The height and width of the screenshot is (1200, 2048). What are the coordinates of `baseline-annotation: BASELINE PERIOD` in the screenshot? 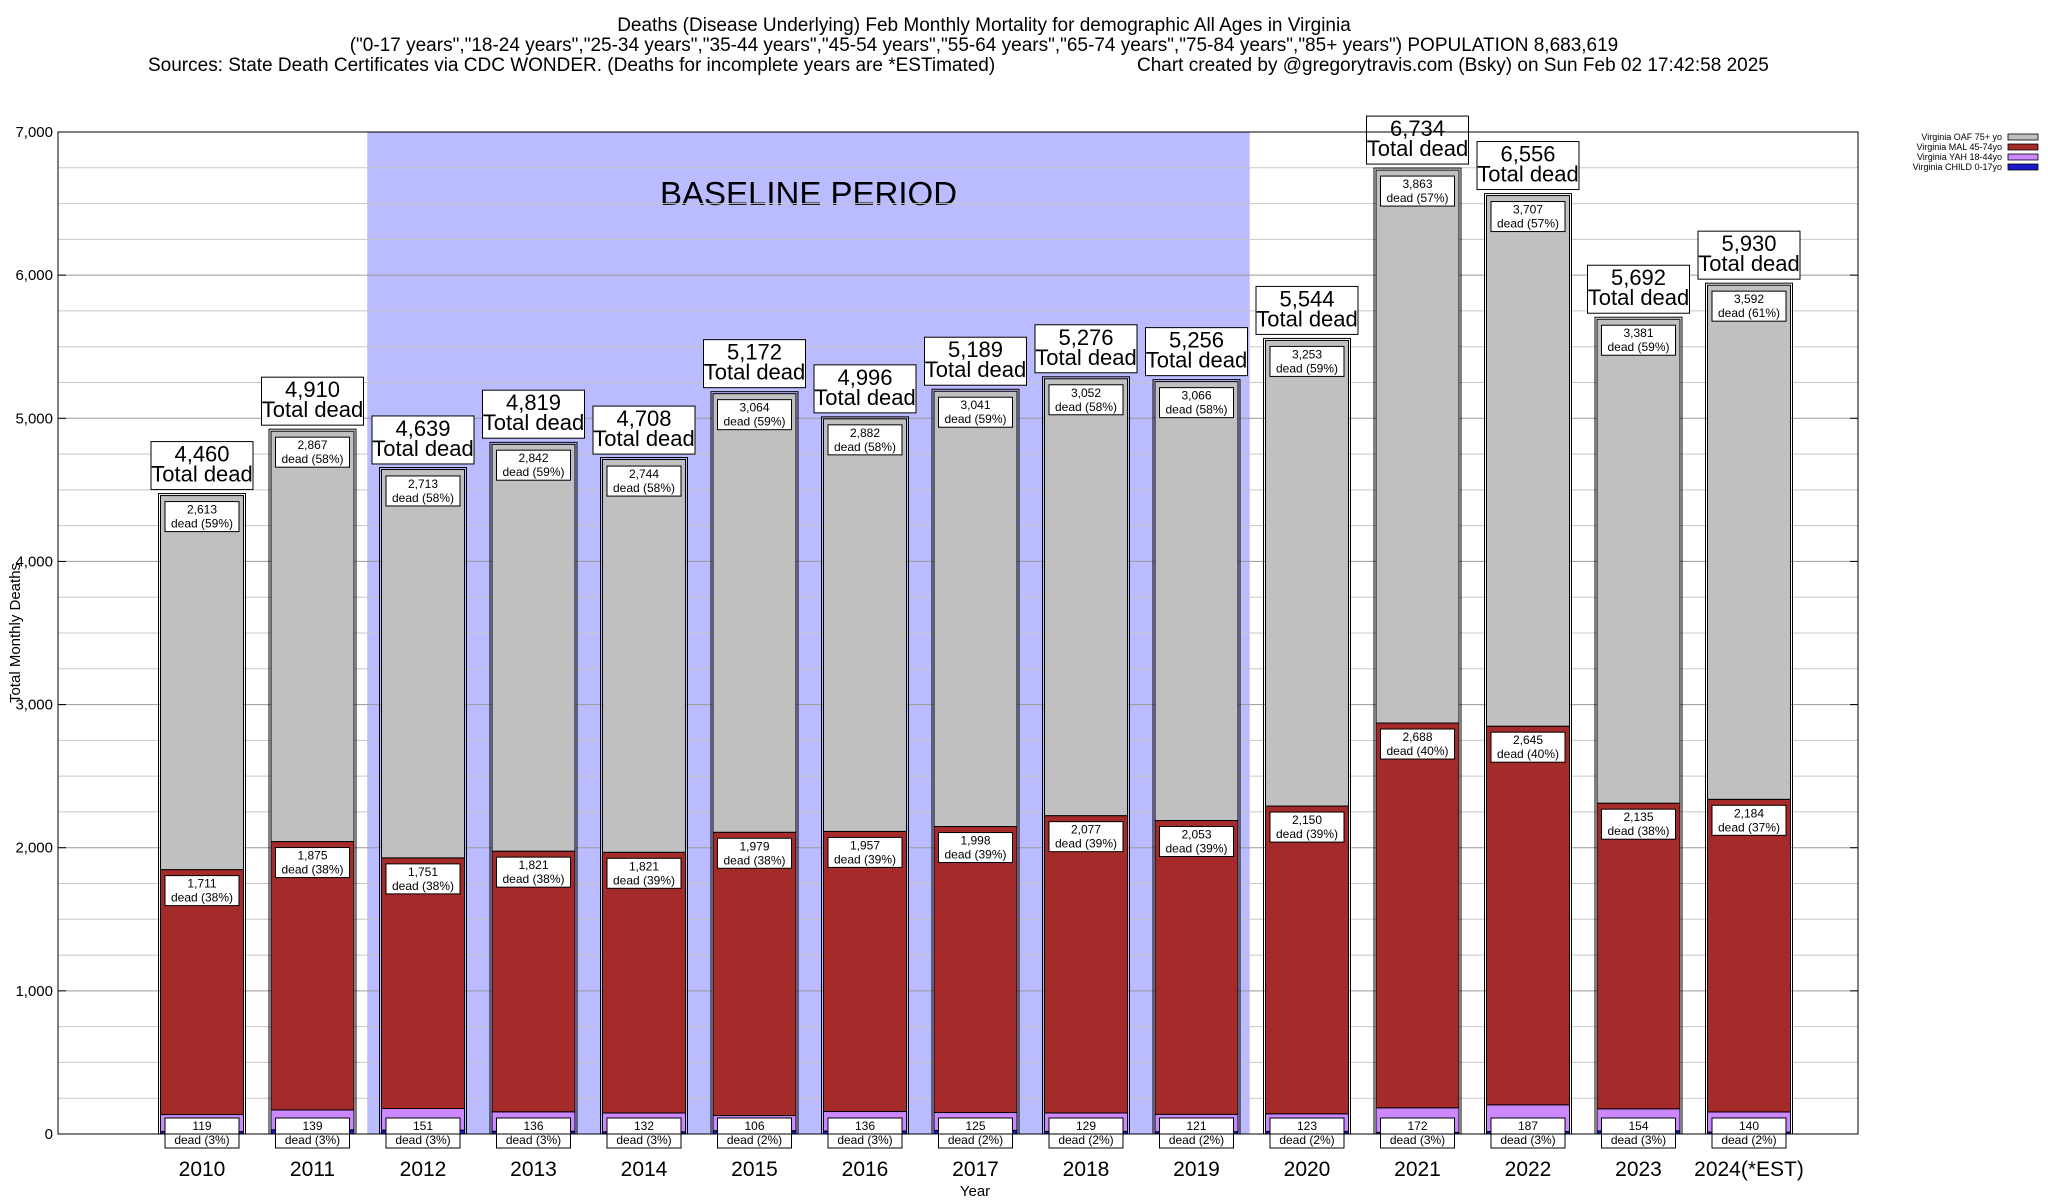 It's located at (808, 193).